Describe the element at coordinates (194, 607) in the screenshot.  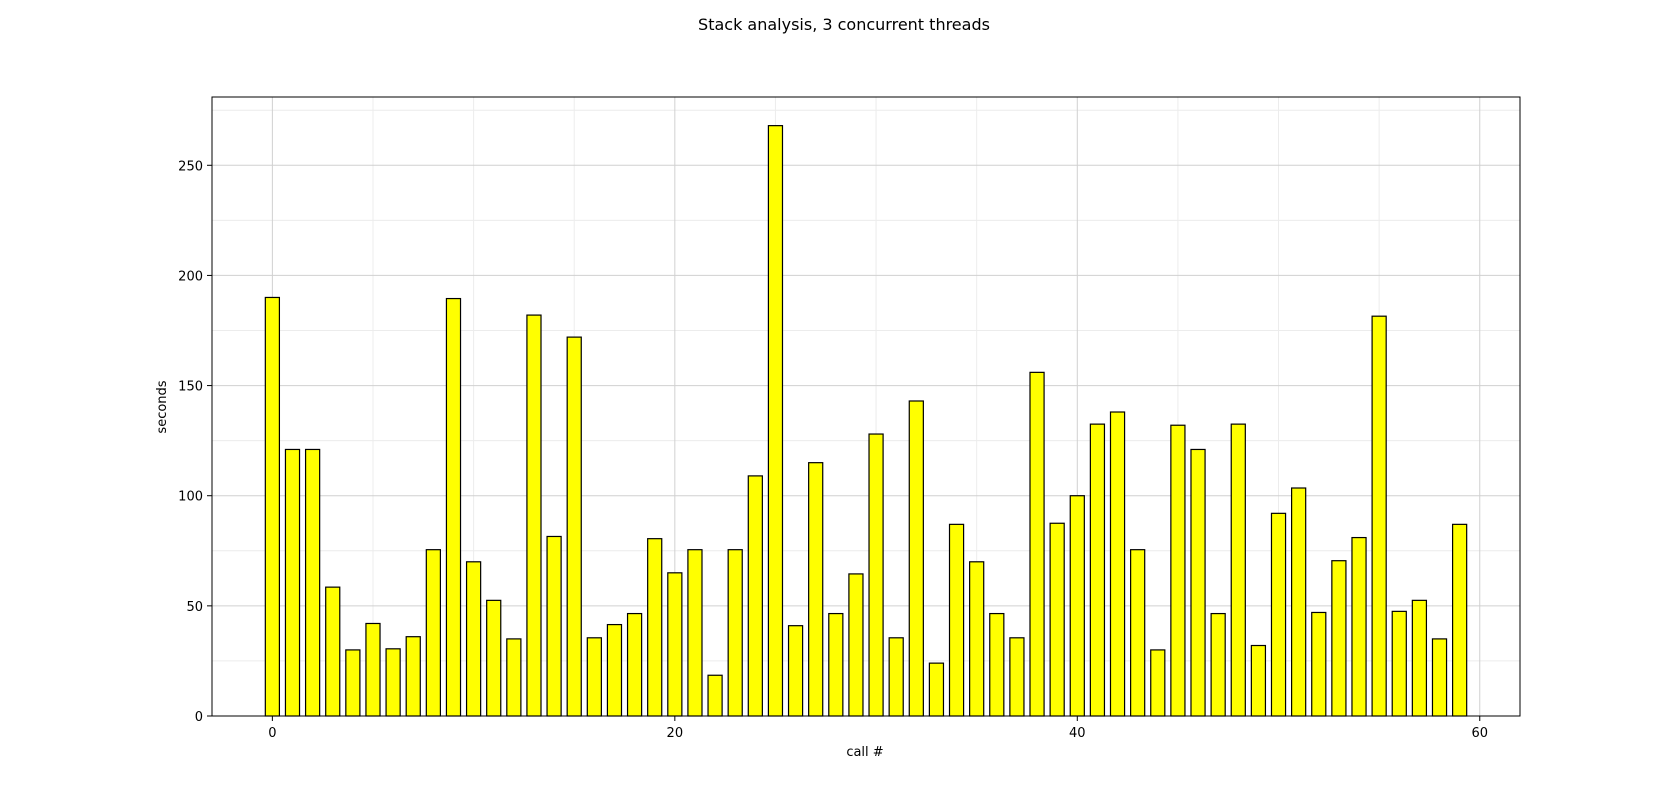
I see `y-tick-label: 50` at that location.